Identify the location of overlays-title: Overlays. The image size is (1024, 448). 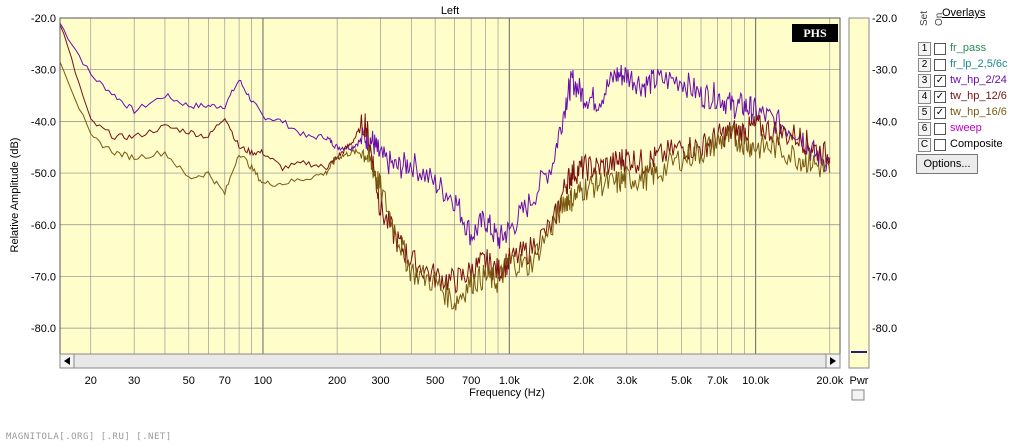
(964, 13).